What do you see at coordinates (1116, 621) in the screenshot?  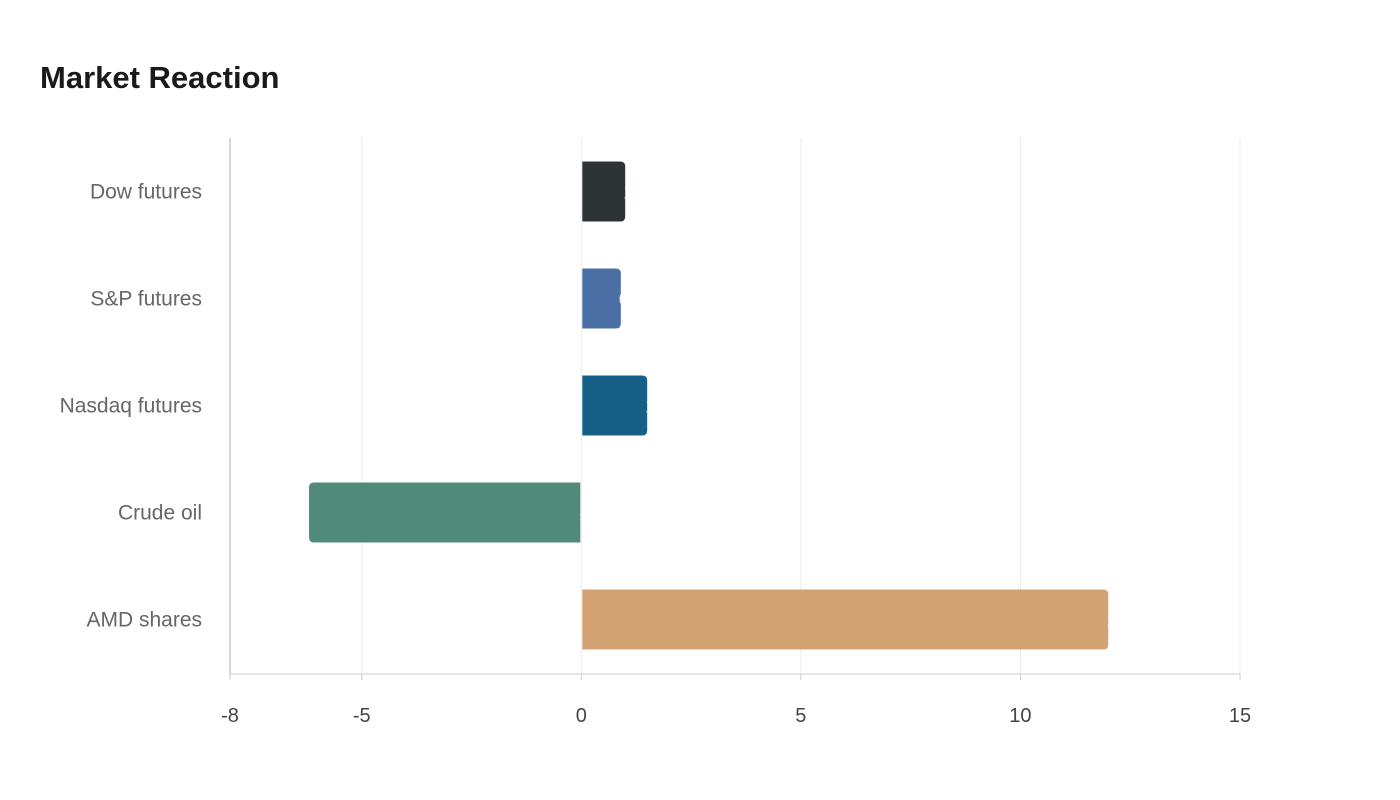 I see `bar-value-label: 12` at bounding box center [1116, 621].